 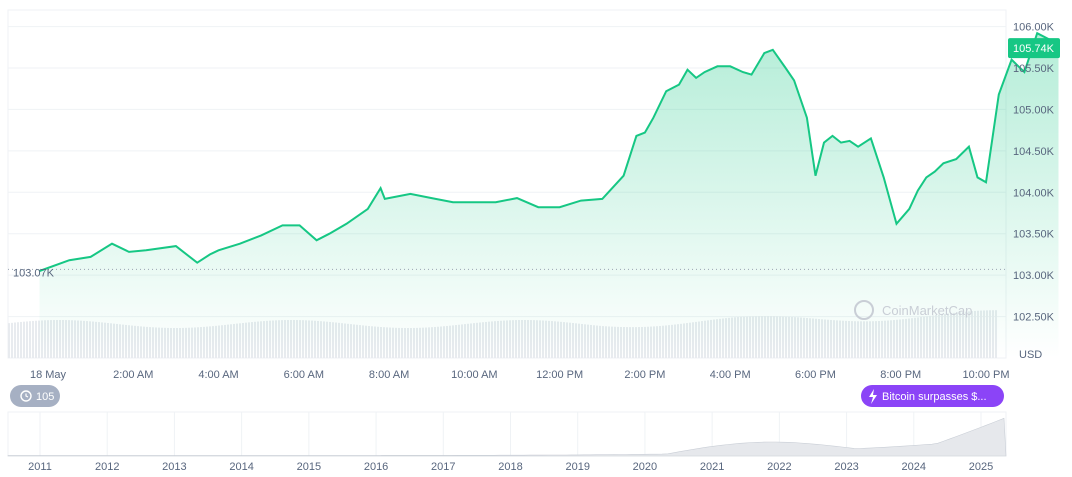 What do you see at coordinates (45, 397) in the screenshot?
I see `history-count: 105` at bounding box center [45, 397].